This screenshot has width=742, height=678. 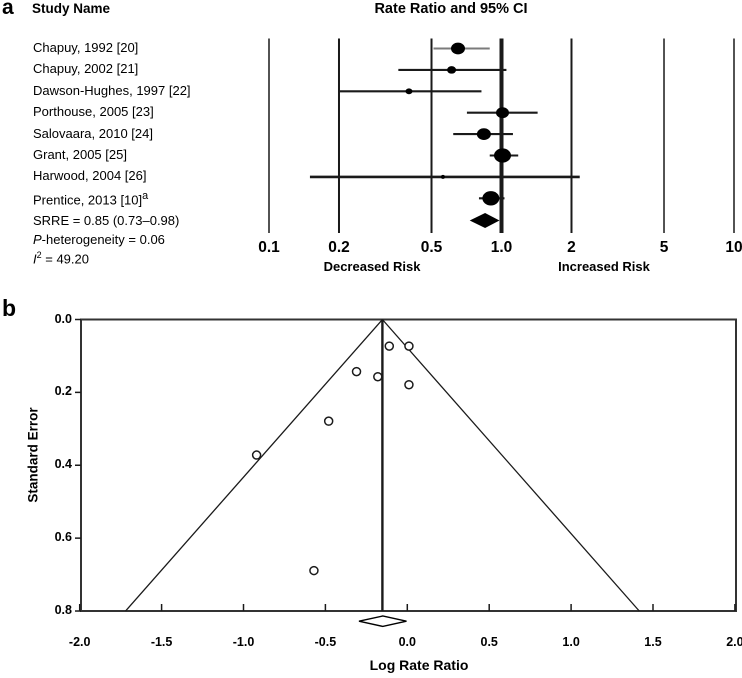 I want to click on i-squared-stat-line: I2 = 49.20, so click(x=61, y=258).